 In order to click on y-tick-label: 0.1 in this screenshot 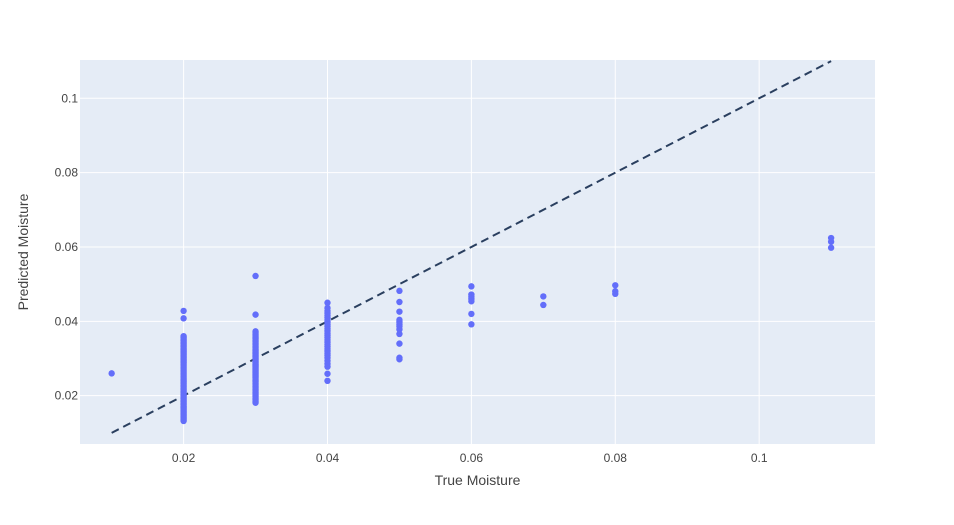, I will do `click(69, 98)`.